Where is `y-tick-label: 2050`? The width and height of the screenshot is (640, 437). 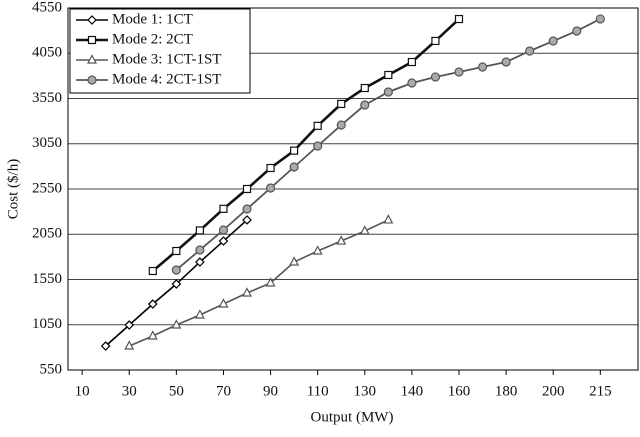
y-tick-label: 2050 is located at coordinates (47, 234).